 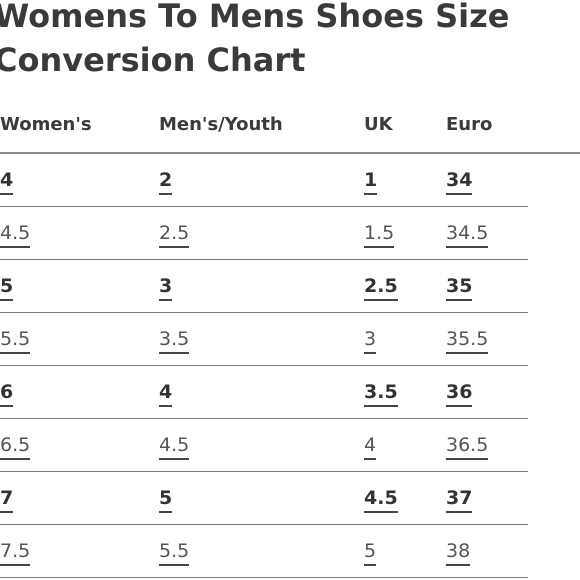 What do you see at coordinates (255, 17) in the screenshot?
I see `title-line-1: Womens To Mens Shoes Size` at bounding box center [255, 17].